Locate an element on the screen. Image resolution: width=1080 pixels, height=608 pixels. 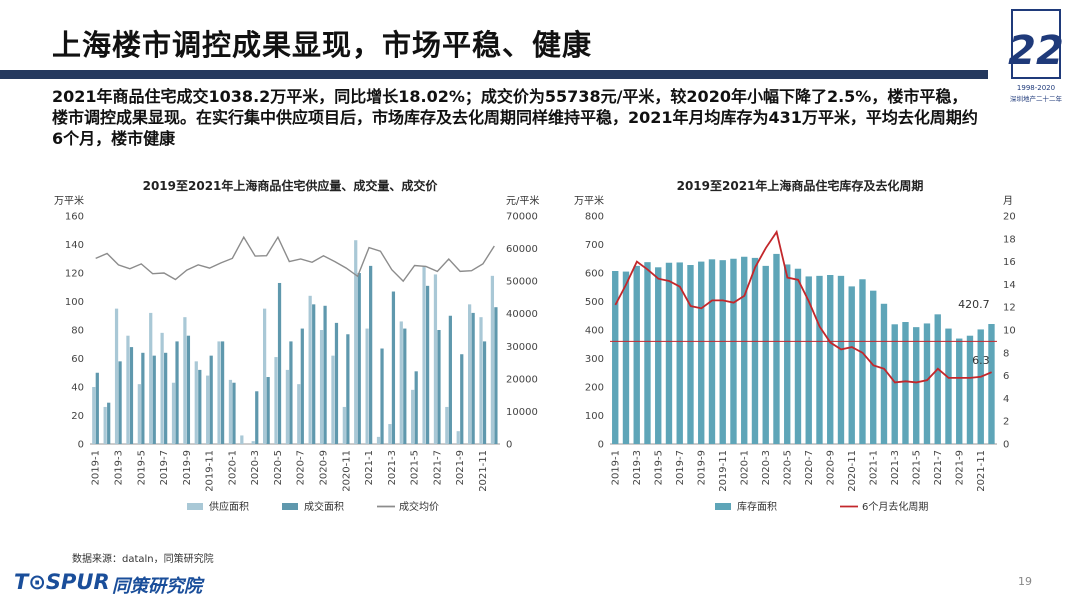
anniversary-logo: 22 1998-2020 深圳地产二十二年 is located at coordinates (1036, 56).